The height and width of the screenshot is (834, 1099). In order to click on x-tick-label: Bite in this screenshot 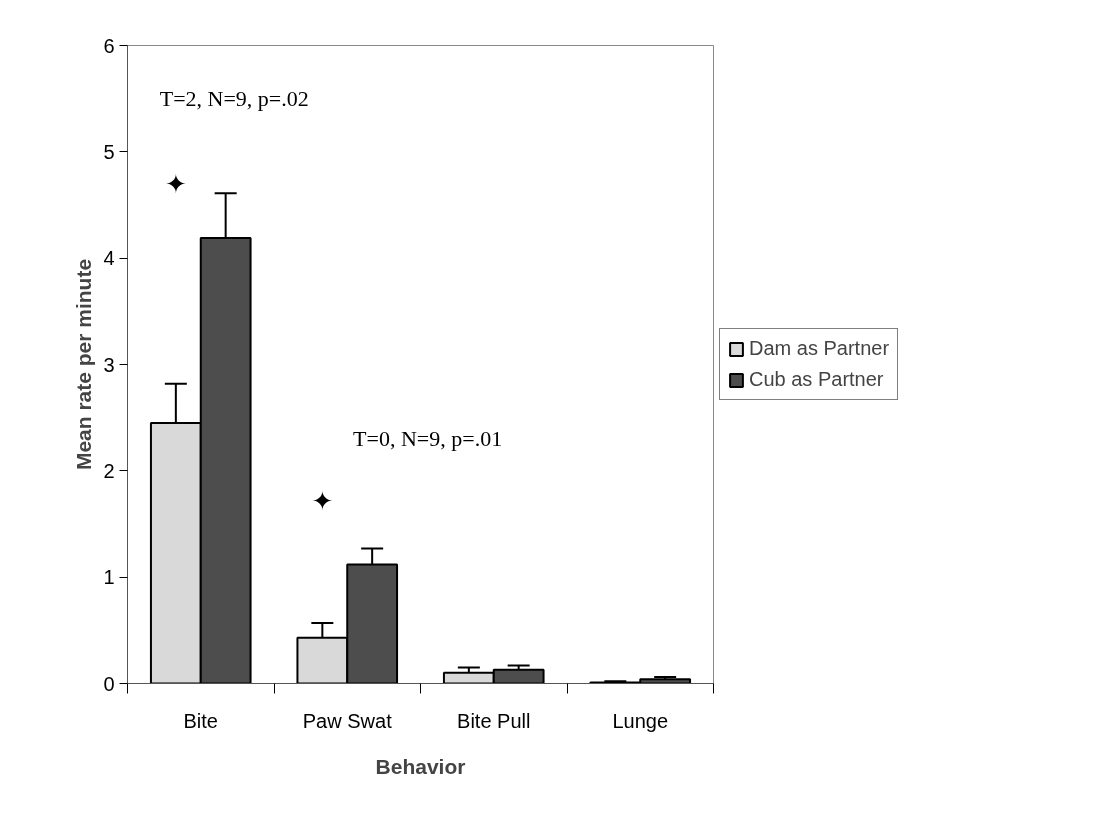, I will do `click(200, 720)`.